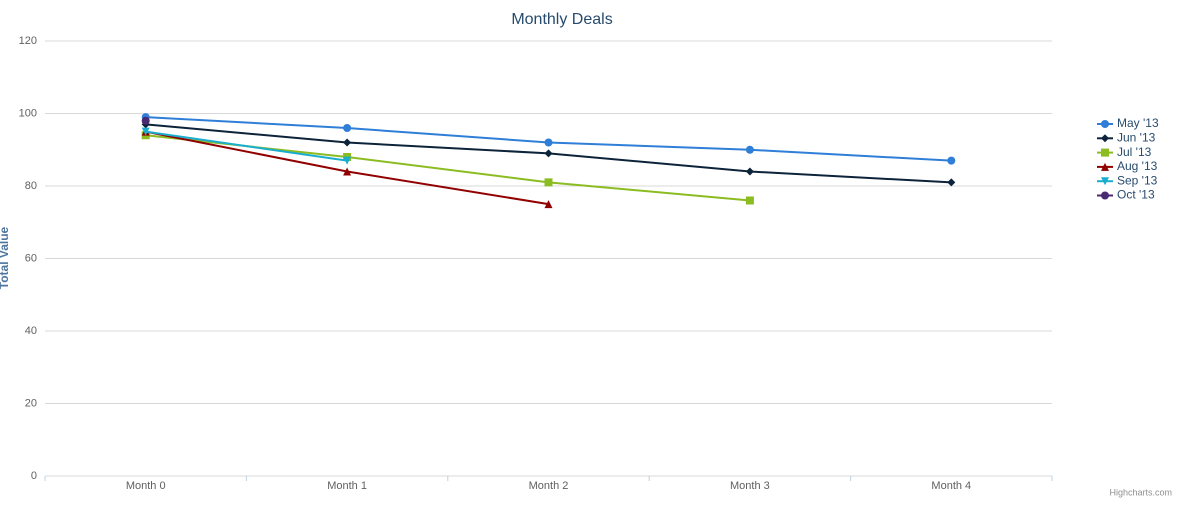 The image size is (1190, 520). What do you see at coordinates (34, 476) in the screenshot?
I see `y-tick-label: 0` at bounding box center [34, 476].